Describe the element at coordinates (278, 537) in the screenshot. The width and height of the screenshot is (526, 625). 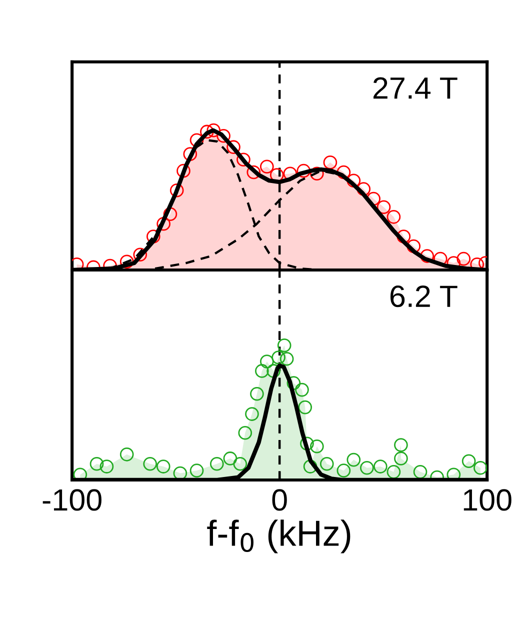
I see `x-axis-title: f-f$_{0}$ (kHz)` at that location.